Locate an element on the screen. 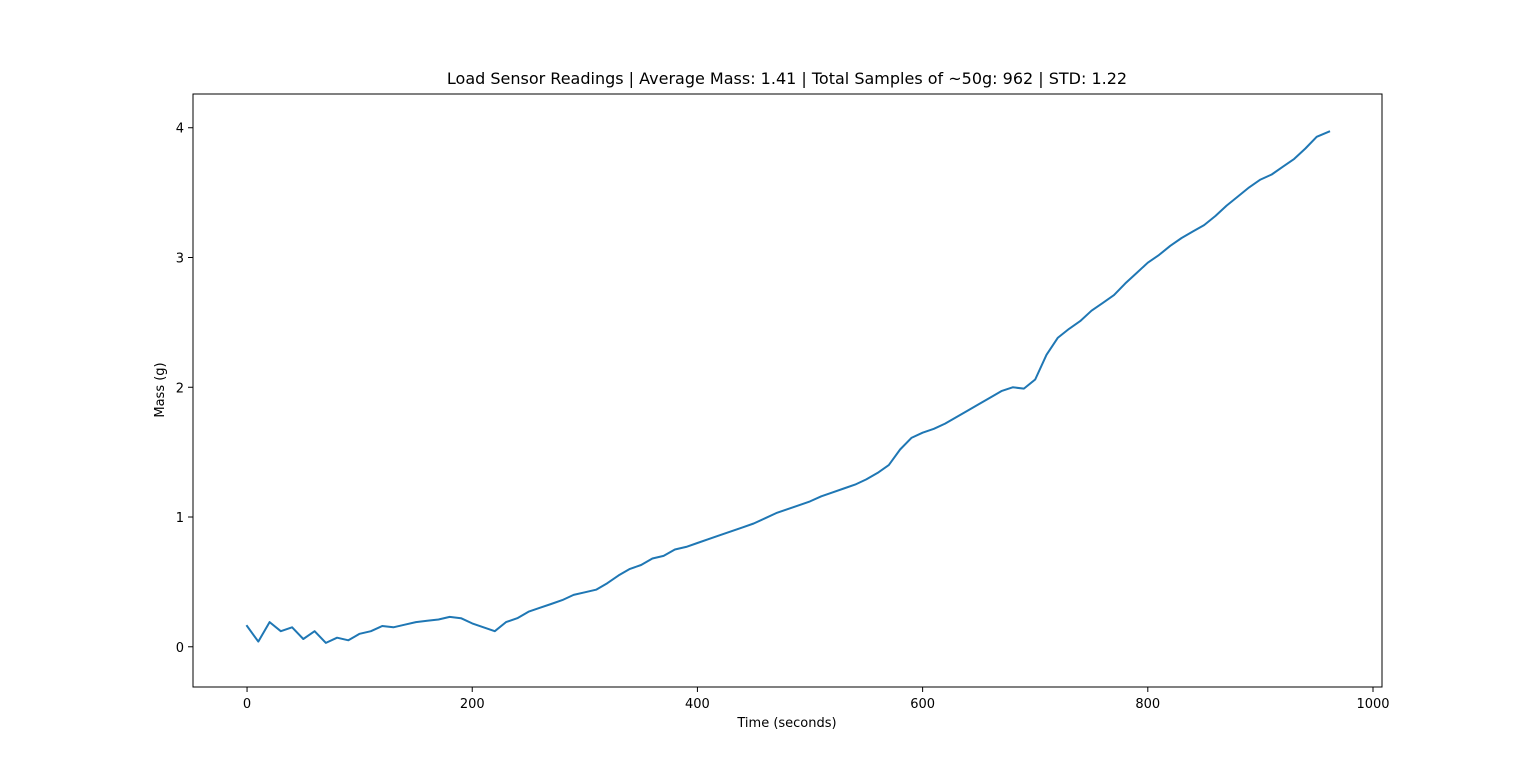  x-tick-label: 600 is located at coordinates (922, 704).